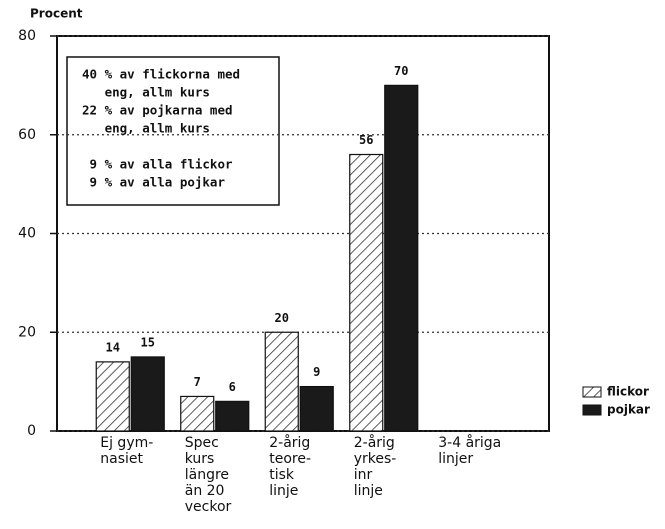  What do you see at coordinates (363, 475) in the screenshot?
I see `x-tick-label: inr` at bounding box center [363, 475].